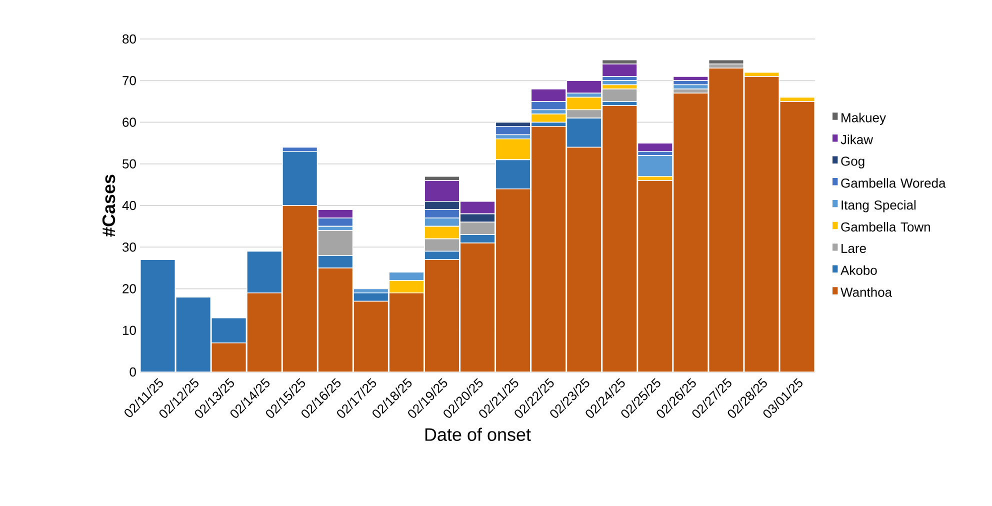  Describe the element at coordinates (129, 163) in the screenshot. I see `y-tick-label: 50` at that location.